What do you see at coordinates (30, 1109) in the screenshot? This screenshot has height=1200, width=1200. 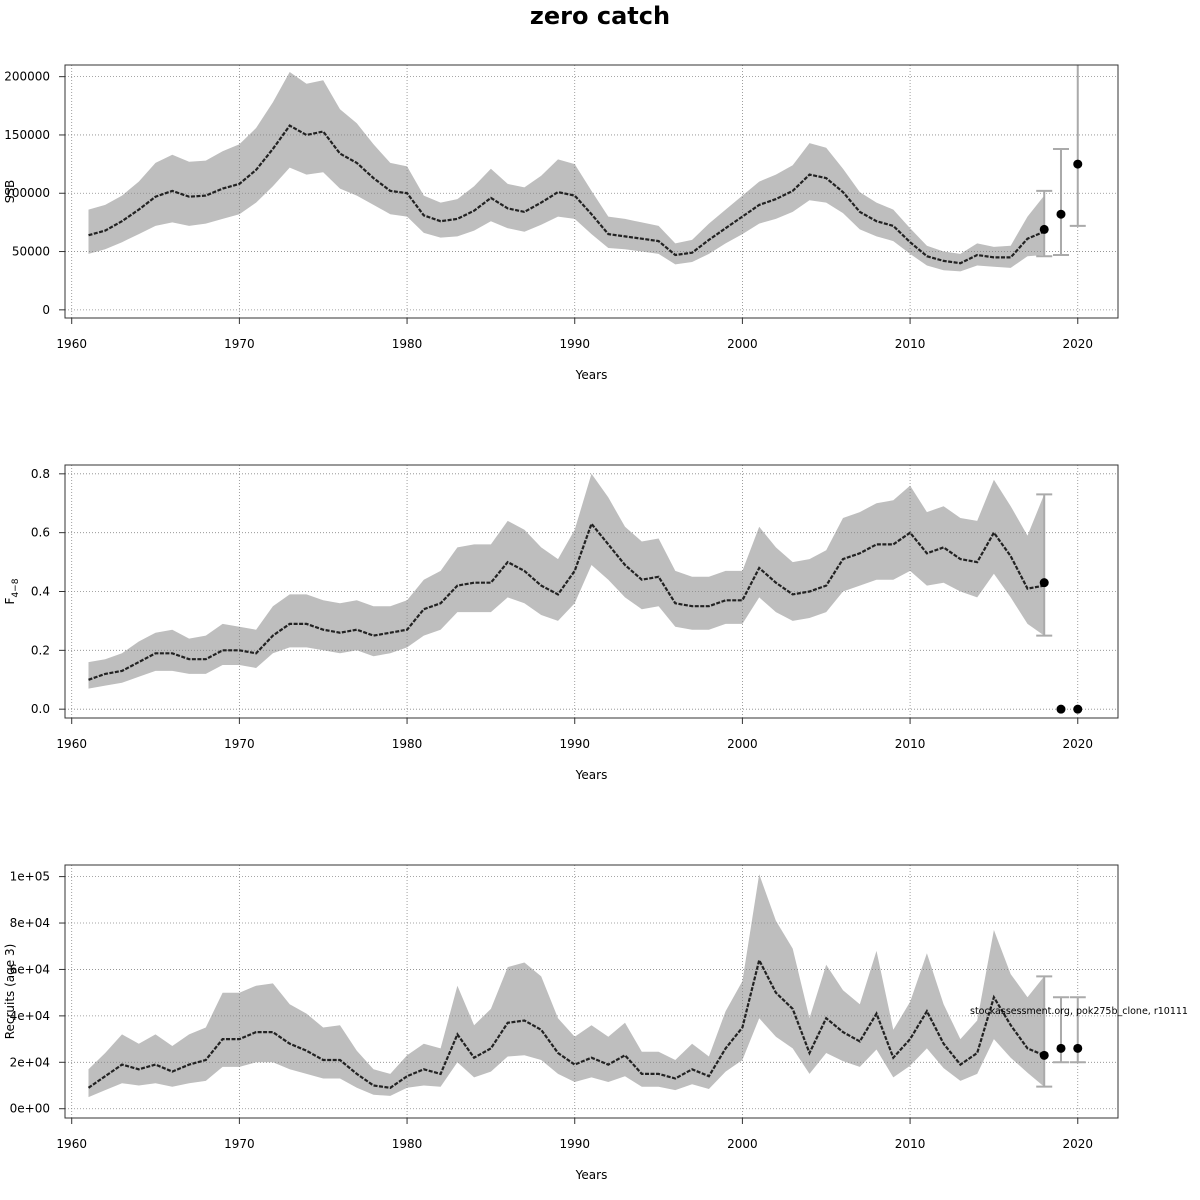 I see `y-tick-label: 0e+00` at bounding box center [30, 1109].